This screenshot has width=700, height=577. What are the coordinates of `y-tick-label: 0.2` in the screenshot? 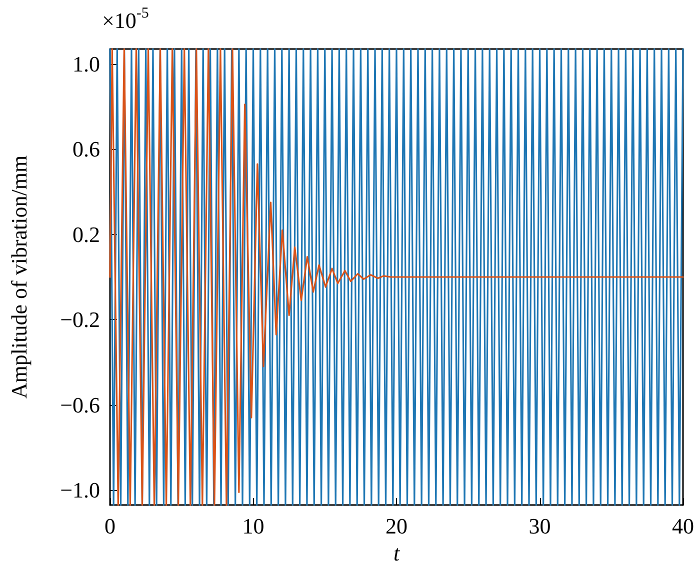 It's located at (86, 234).